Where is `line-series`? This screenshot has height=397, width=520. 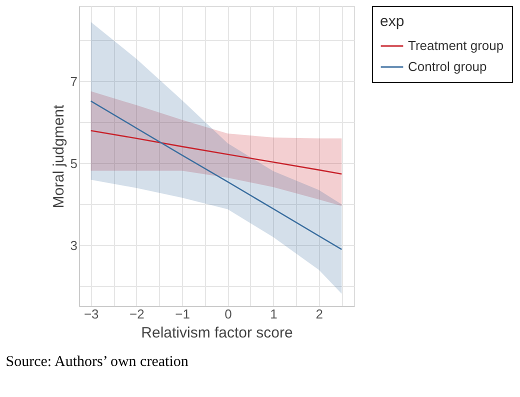
line-series is located at coordinates (216, 152).